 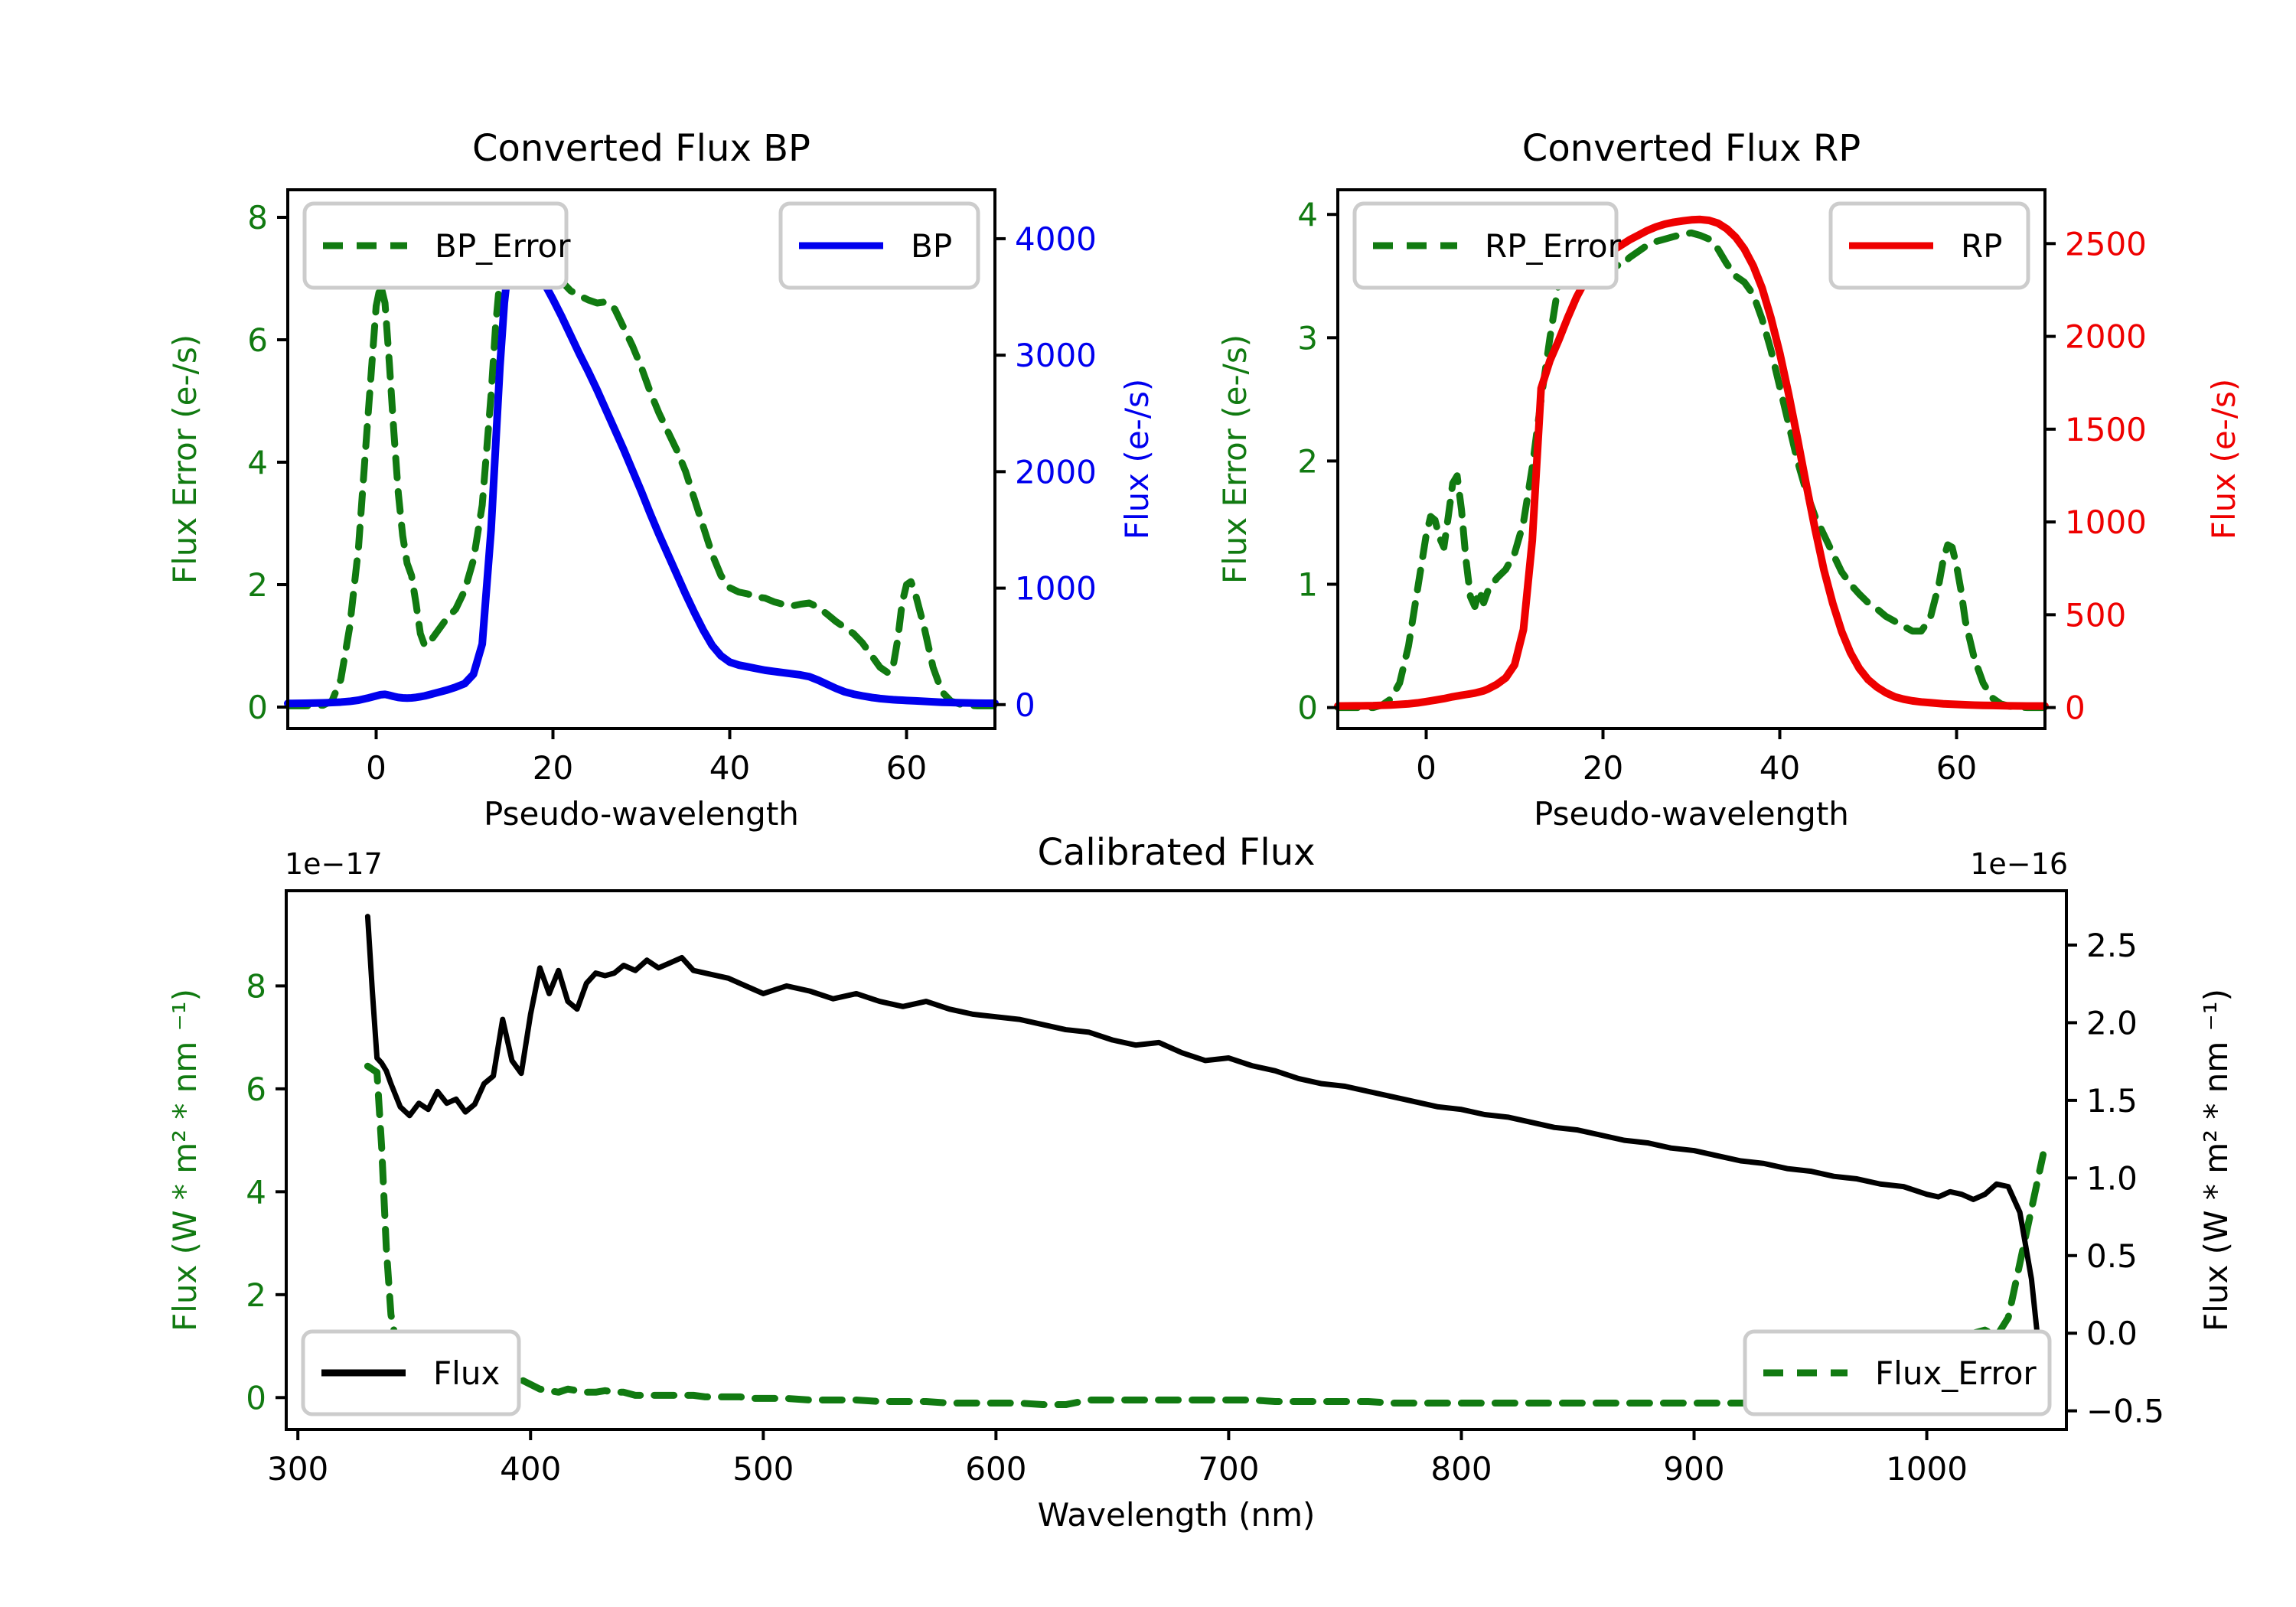 What do you see at coordinates (1780, 768) in the screenshot?
I see `rp-xtick-label: 40` at bounding box center [1780, 768].